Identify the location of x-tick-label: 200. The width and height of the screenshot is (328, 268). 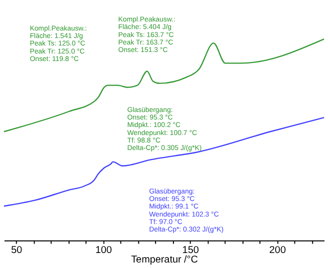
(277, 250).